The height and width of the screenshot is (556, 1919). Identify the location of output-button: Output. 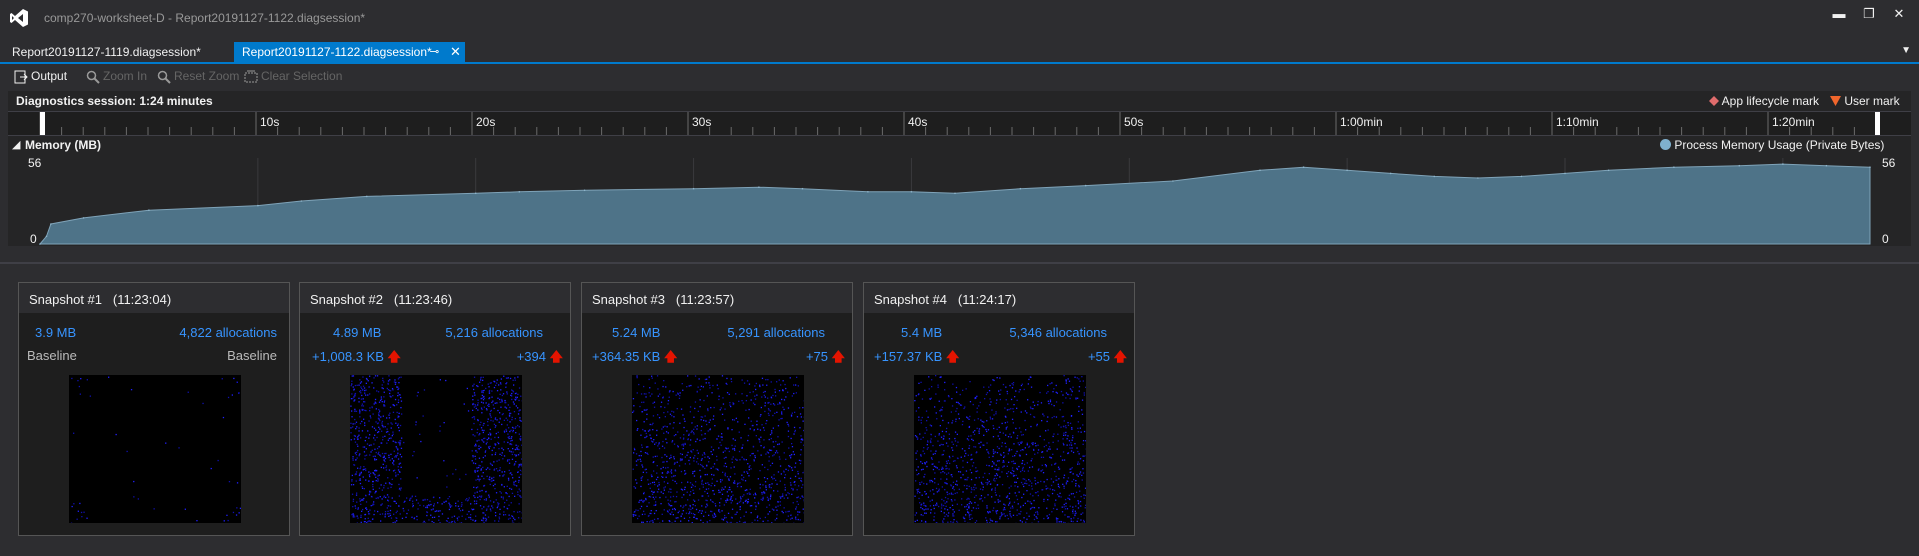
(40, 76).